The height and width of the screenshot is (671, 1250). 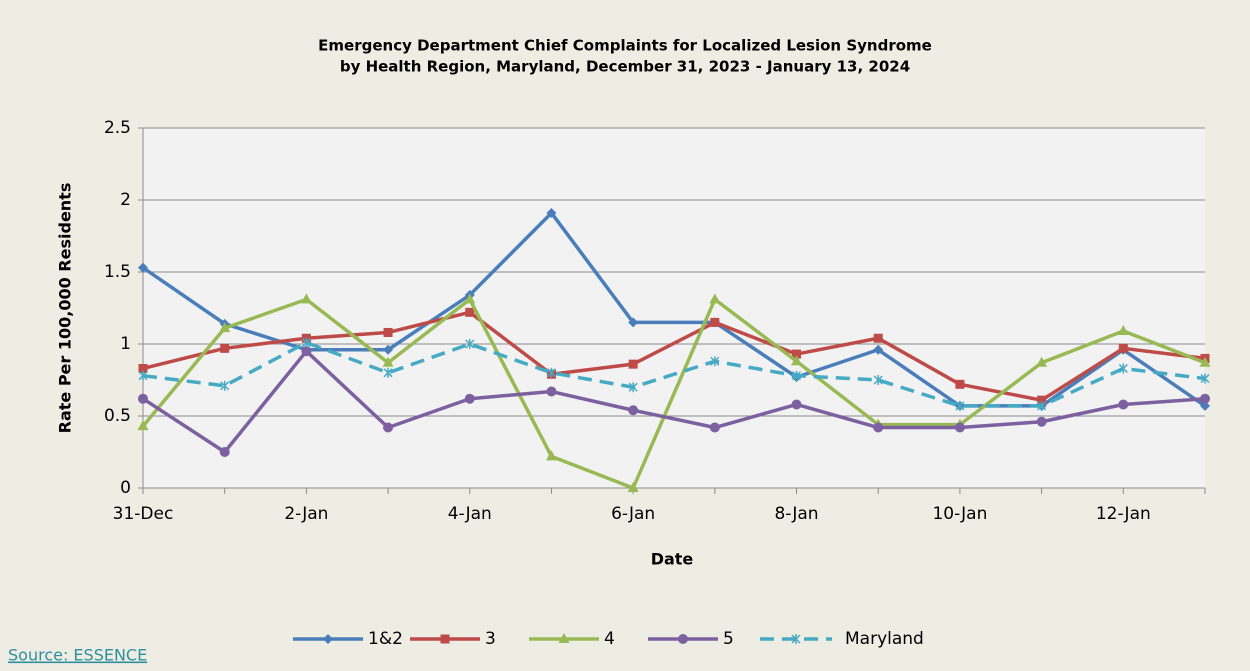 What do you see at coordinates (117, 128) in the screenshot?
I see `y-tick-label: 2.5` at bounding box center [117, 128].